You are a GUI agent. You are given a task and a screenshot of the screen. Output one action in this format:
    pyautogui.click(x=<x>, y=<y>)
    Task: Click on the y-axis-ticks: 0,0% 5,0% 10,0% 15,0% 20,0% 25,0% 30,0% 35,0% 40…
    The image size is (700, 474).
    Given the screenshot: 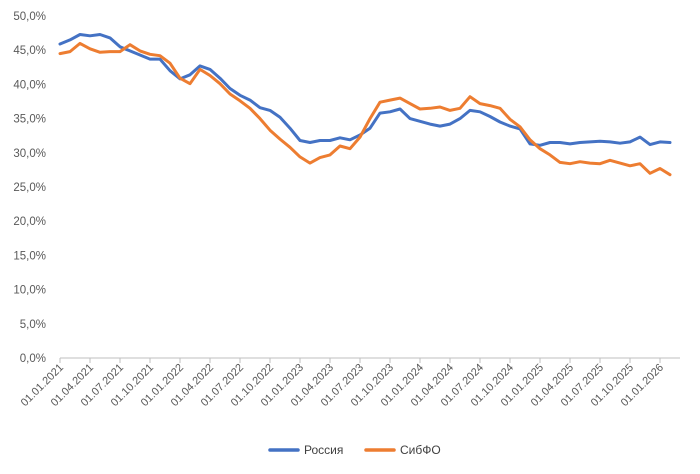 What is the action you would take?
    pyautogui.click(x=29, y=188)
    